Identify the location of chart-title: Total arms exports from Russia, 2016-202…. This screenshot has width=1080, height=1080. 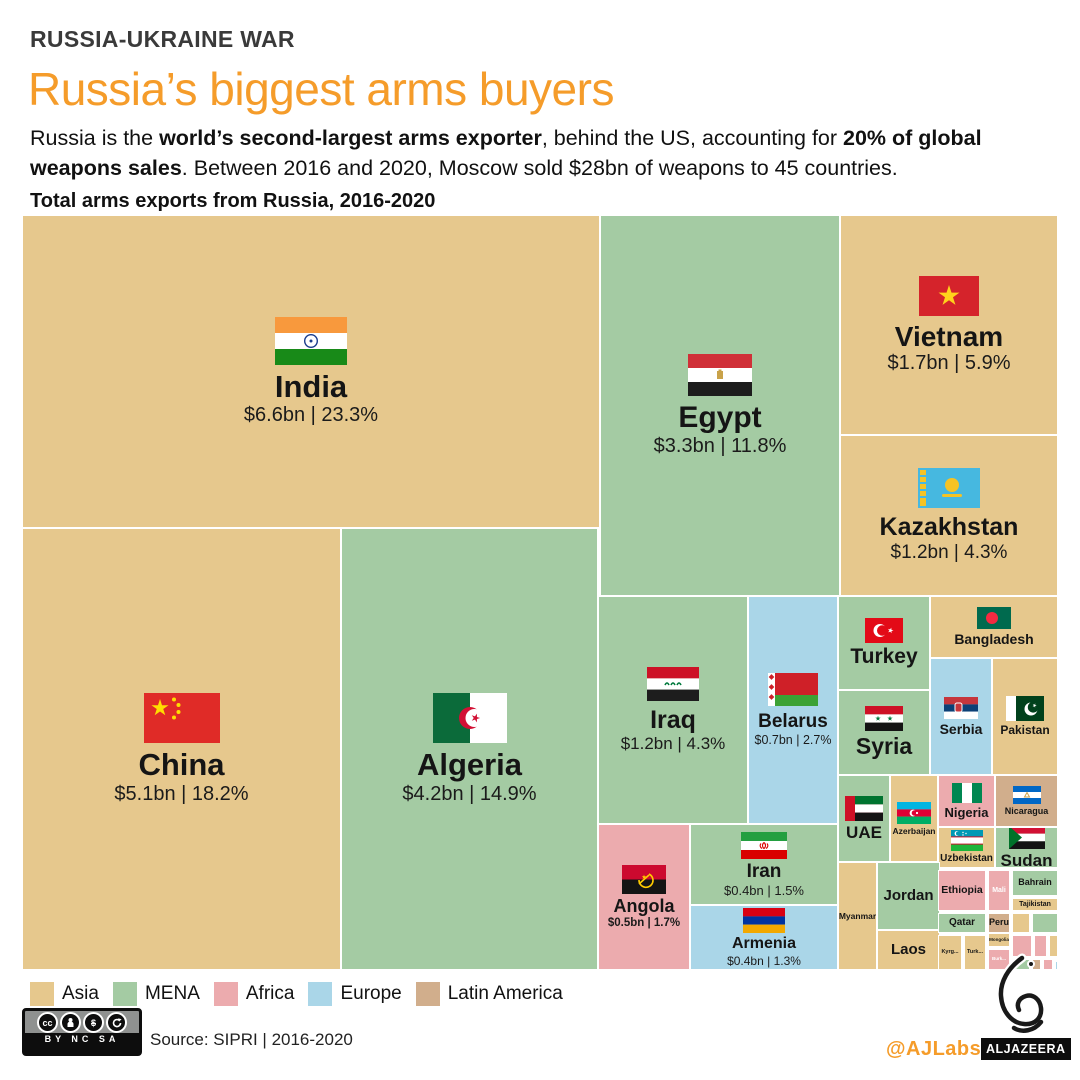
(233, 201).